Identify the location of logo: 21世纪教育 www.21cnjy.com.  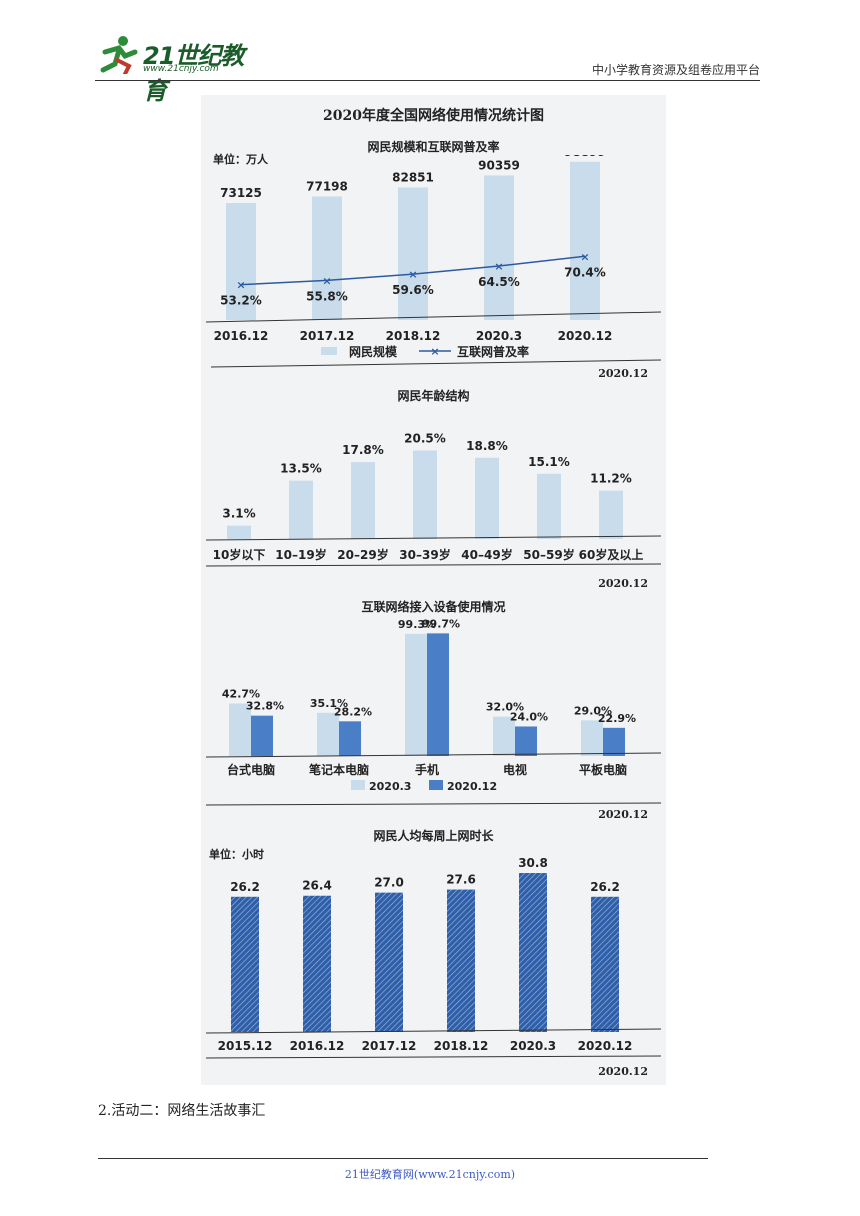
(180, 69).